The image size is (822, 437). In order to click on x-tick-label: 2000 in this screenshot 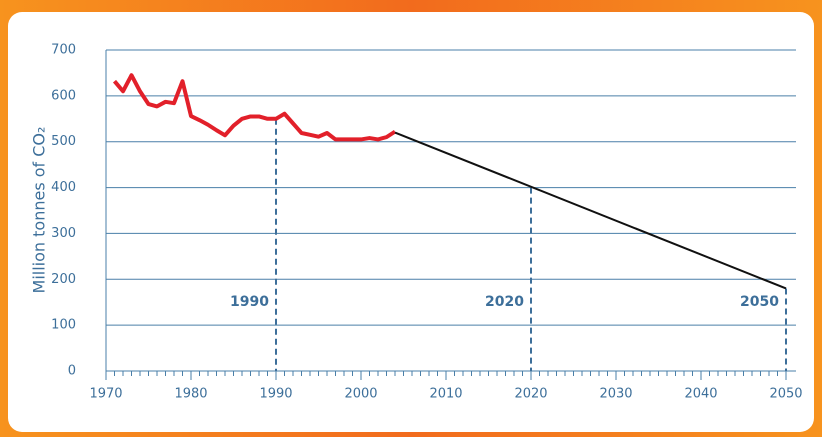, I will do `click(360, 394)`.